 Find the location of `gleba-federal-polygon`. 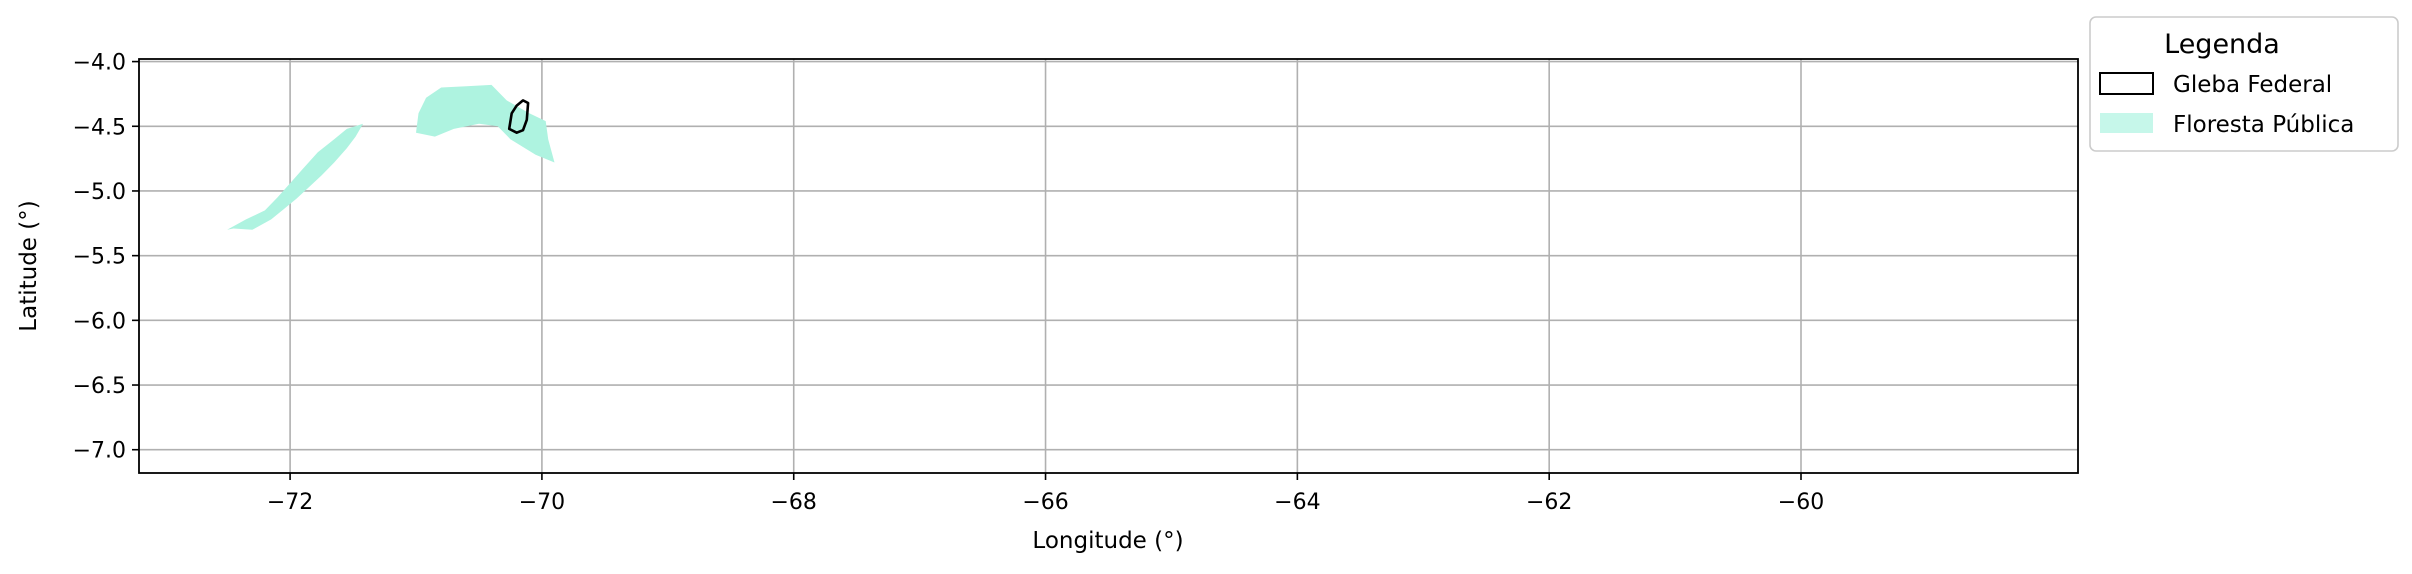

gleba-federal-polygon is located at coordinates (518, 116).